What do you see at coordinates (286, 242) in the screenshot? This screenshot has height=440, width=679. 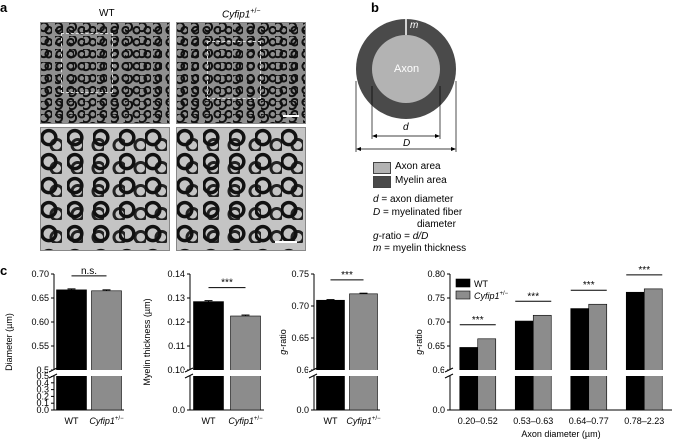 I see `scale-bar-high` at bounding box center [286, 242].